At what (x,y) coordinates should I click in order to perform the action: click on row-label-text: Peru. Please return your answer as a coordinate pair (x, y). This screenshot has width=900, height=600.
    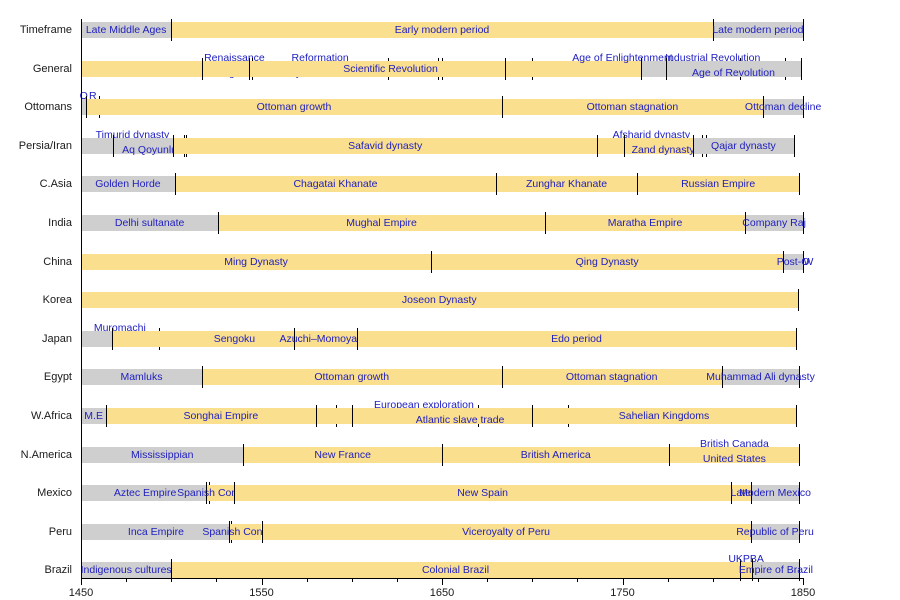
    Looking at the image, I should click on (60, 531).